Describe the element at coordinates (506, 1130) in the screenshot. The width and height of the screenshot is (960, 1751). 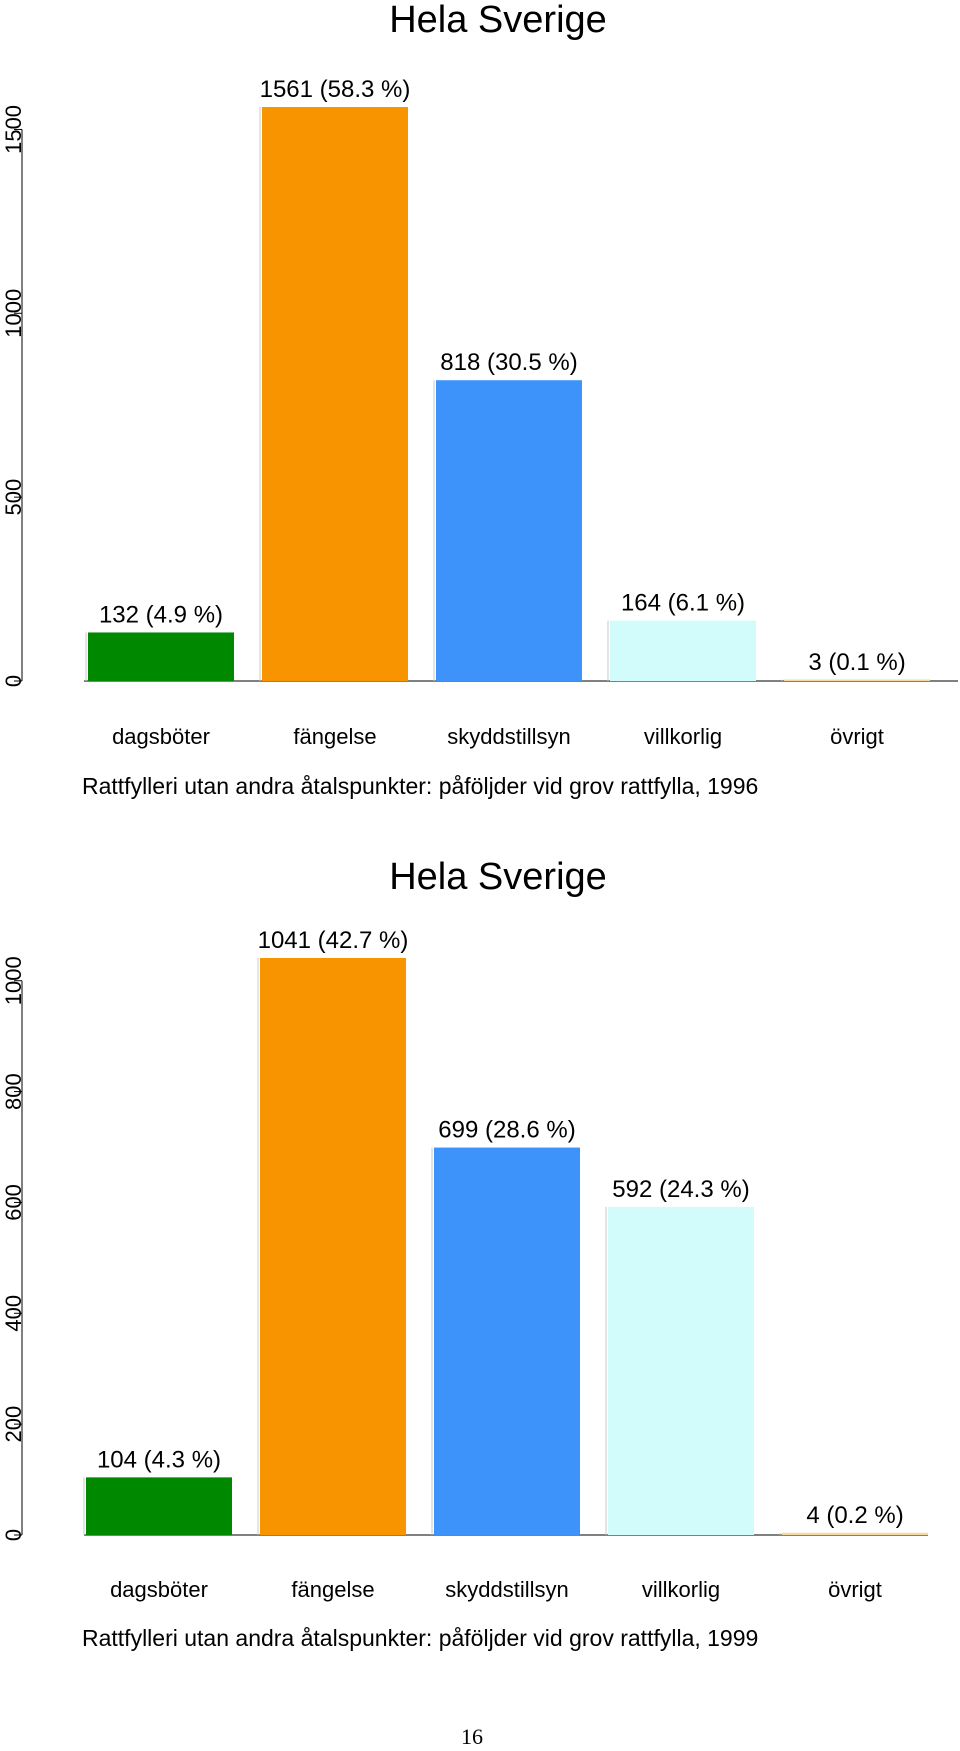
I see `data-label: 699 (28.6 %)` at that location.